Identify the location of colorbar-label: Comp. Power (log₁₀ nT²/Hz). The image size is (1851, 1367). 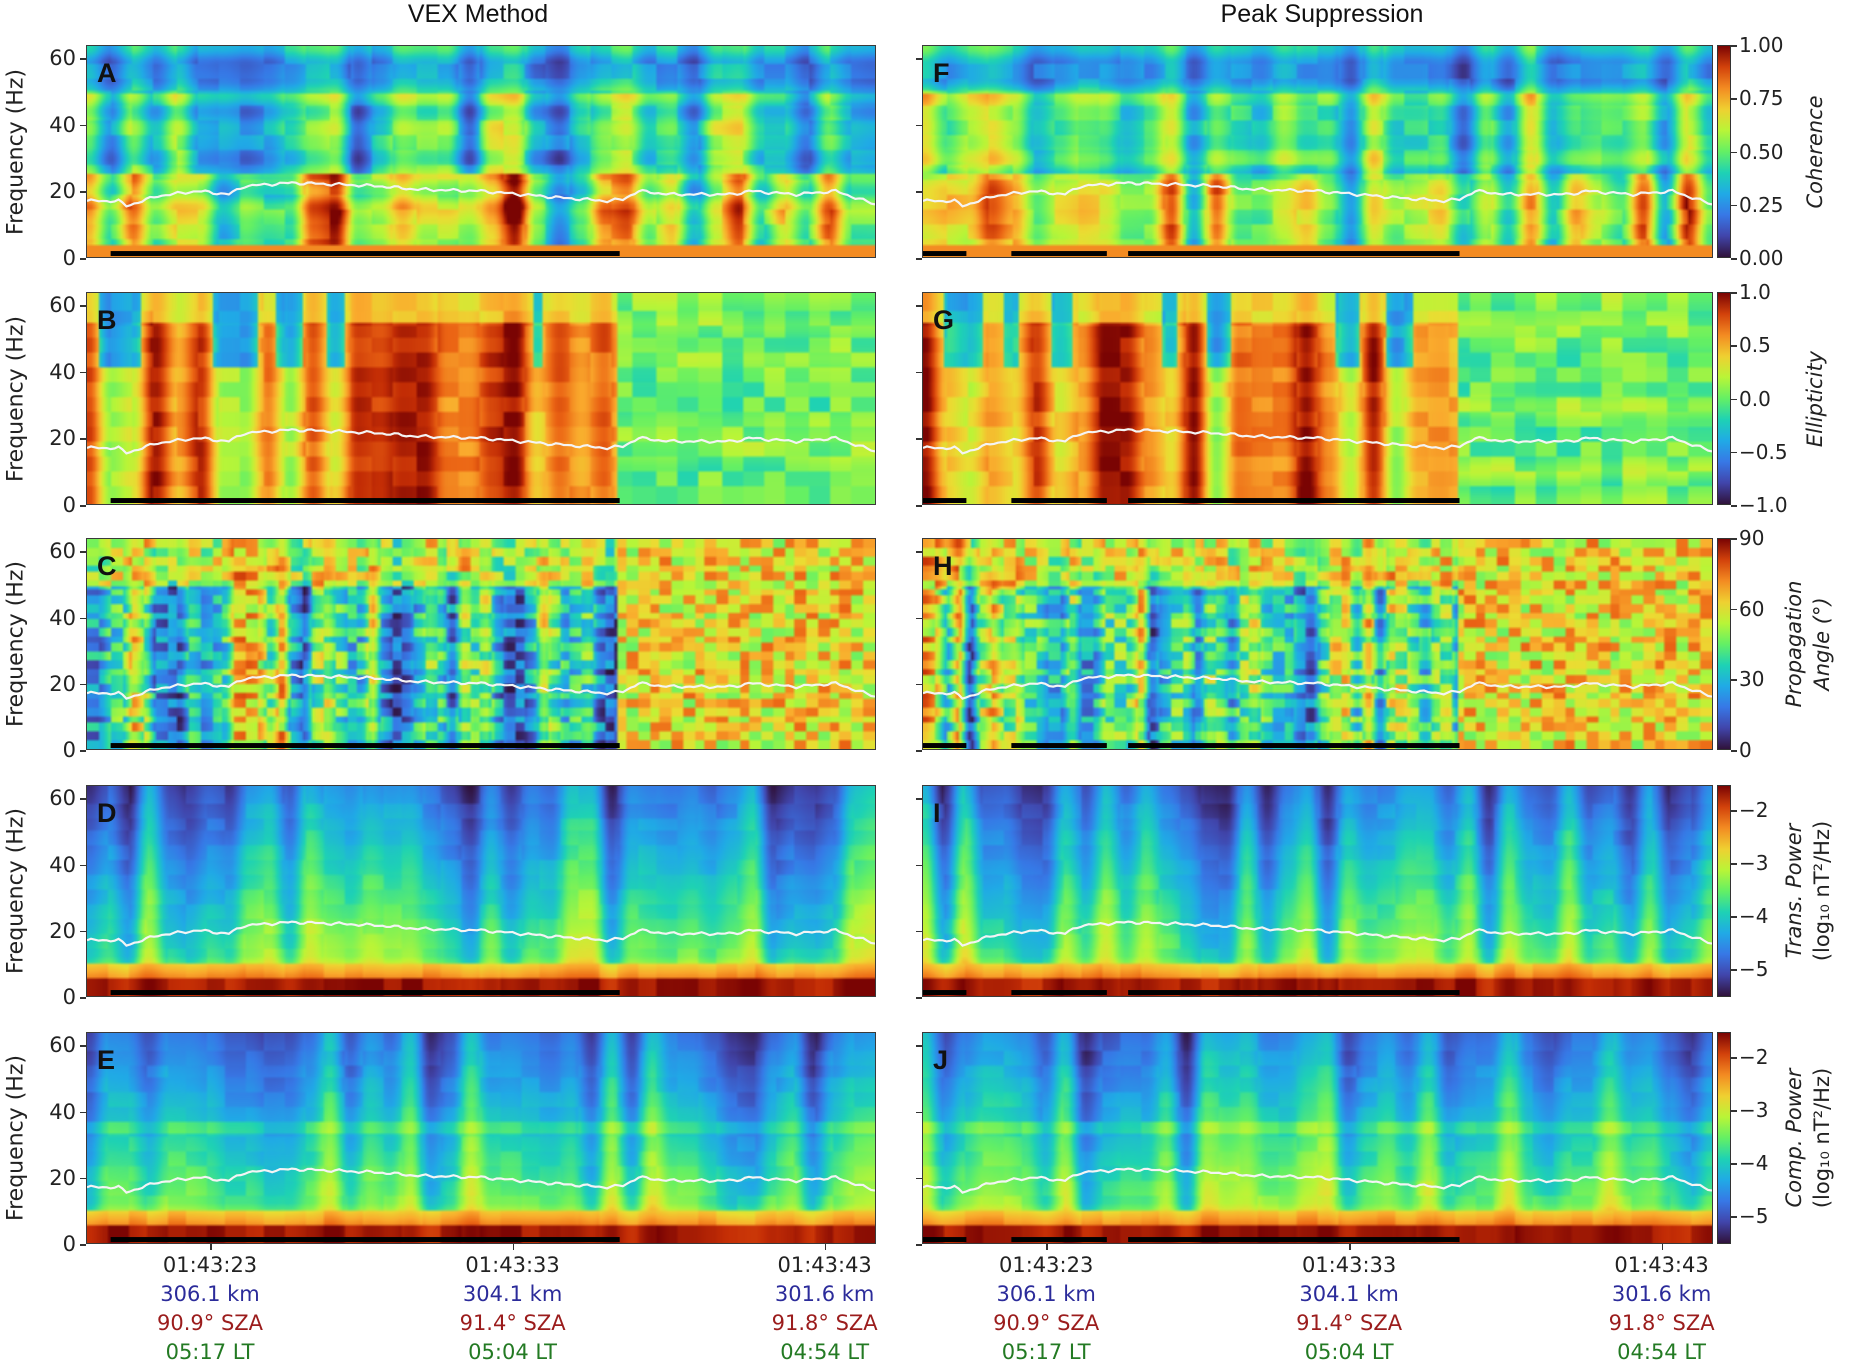
(1808, 1138).